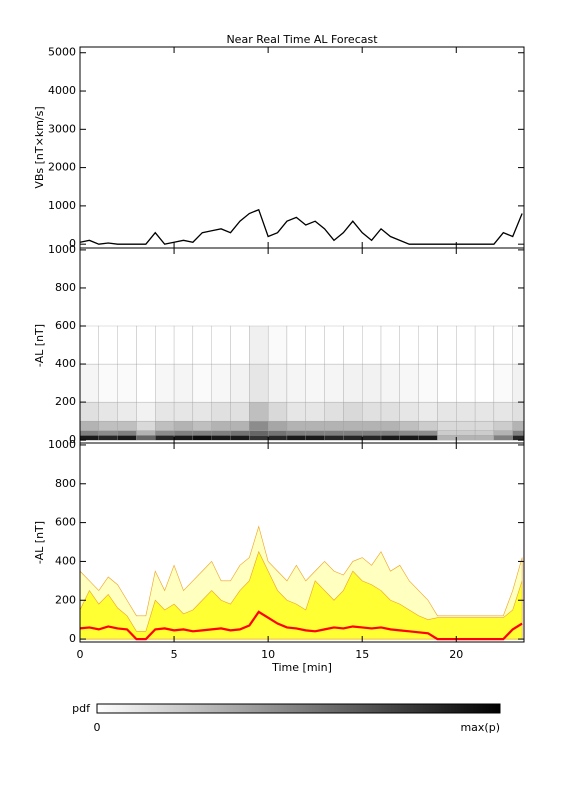 Image resolution: width=576 pixels, height=792 pixels. Describe the element at coordinates (65, 287) in the screenshot. I see `y-tick-label: 800` at that location.